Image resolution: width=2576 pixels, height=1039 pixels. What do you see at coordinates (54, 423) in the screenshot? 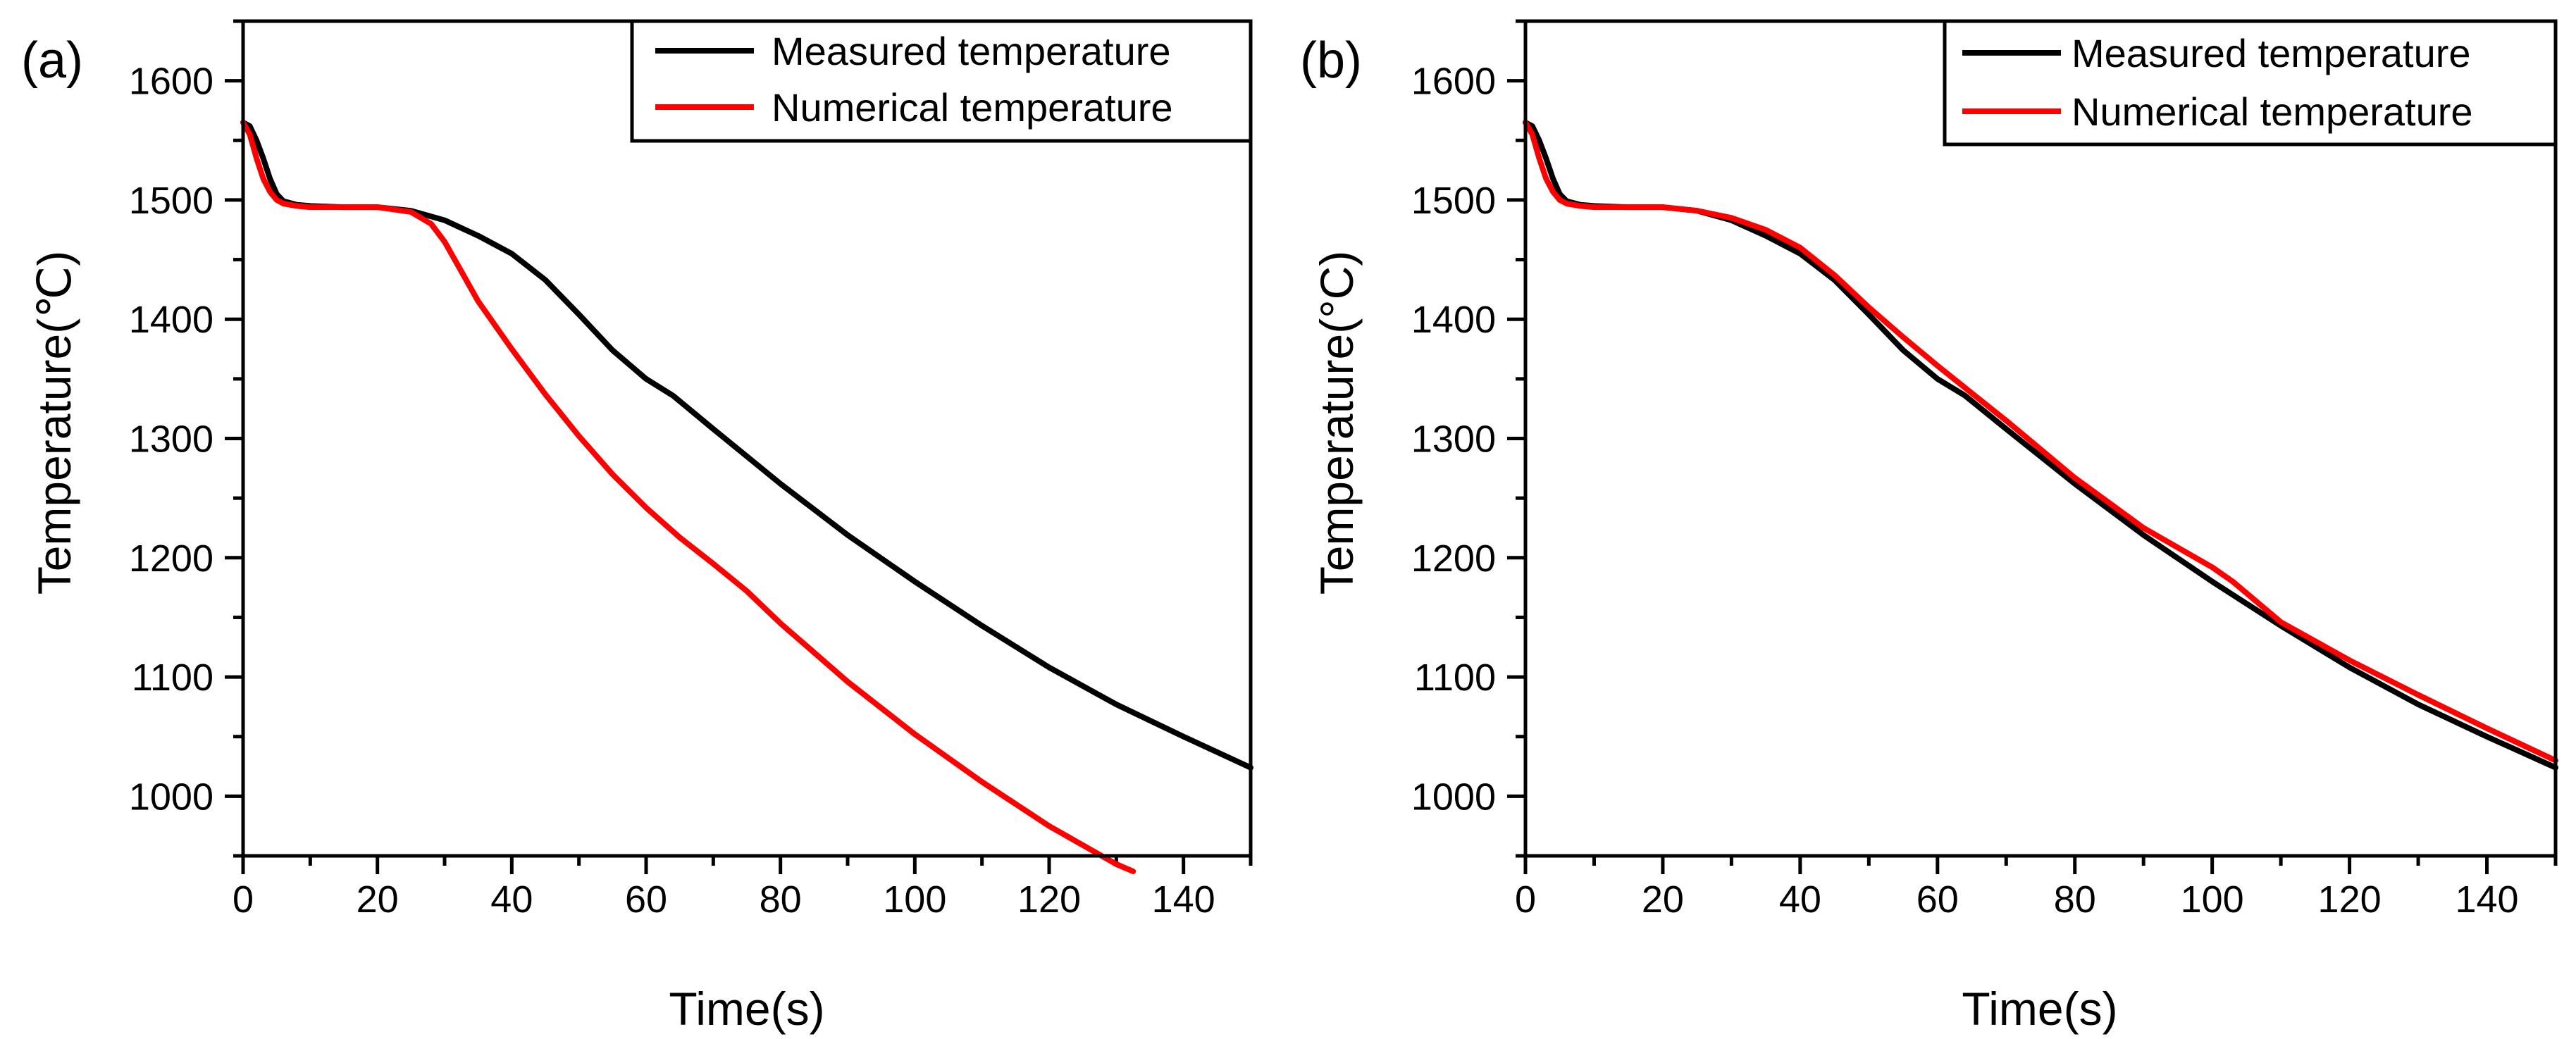
I see `panel-a-y-axis-title: Temperature(℃)` at bounding box center [54, 423].